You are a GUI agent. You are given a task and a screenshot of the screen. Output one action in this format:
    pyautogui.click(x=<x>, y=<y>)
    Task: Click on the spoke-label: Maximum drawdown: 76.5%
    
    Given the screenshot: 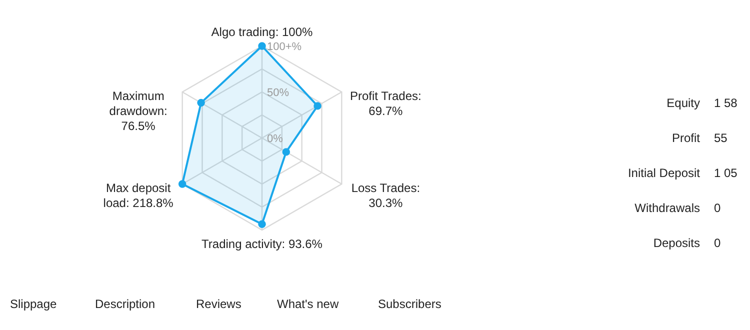 What is the action you would take?
    pyautogui.click(x=138, y=111)
    